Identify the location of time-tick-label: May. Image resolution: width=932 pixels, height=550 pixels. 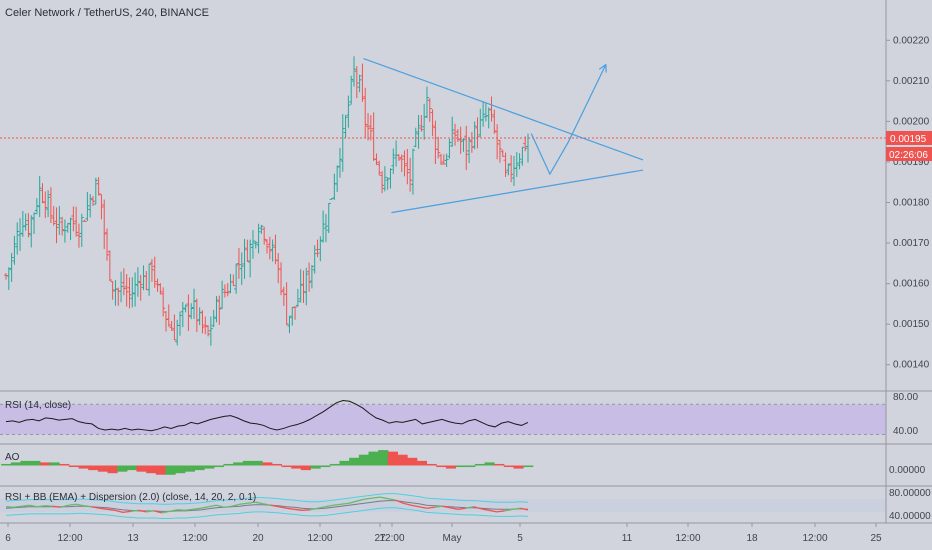
(452, 538).